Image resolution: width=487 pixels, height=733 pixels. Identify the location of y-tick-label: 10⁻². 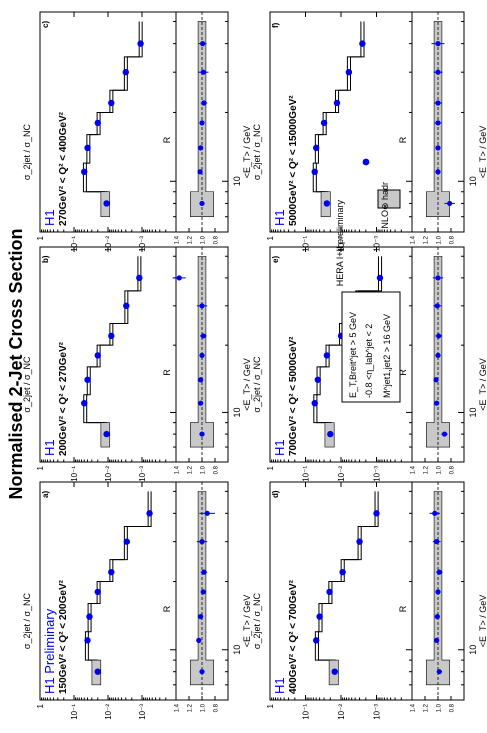
(108, 712).